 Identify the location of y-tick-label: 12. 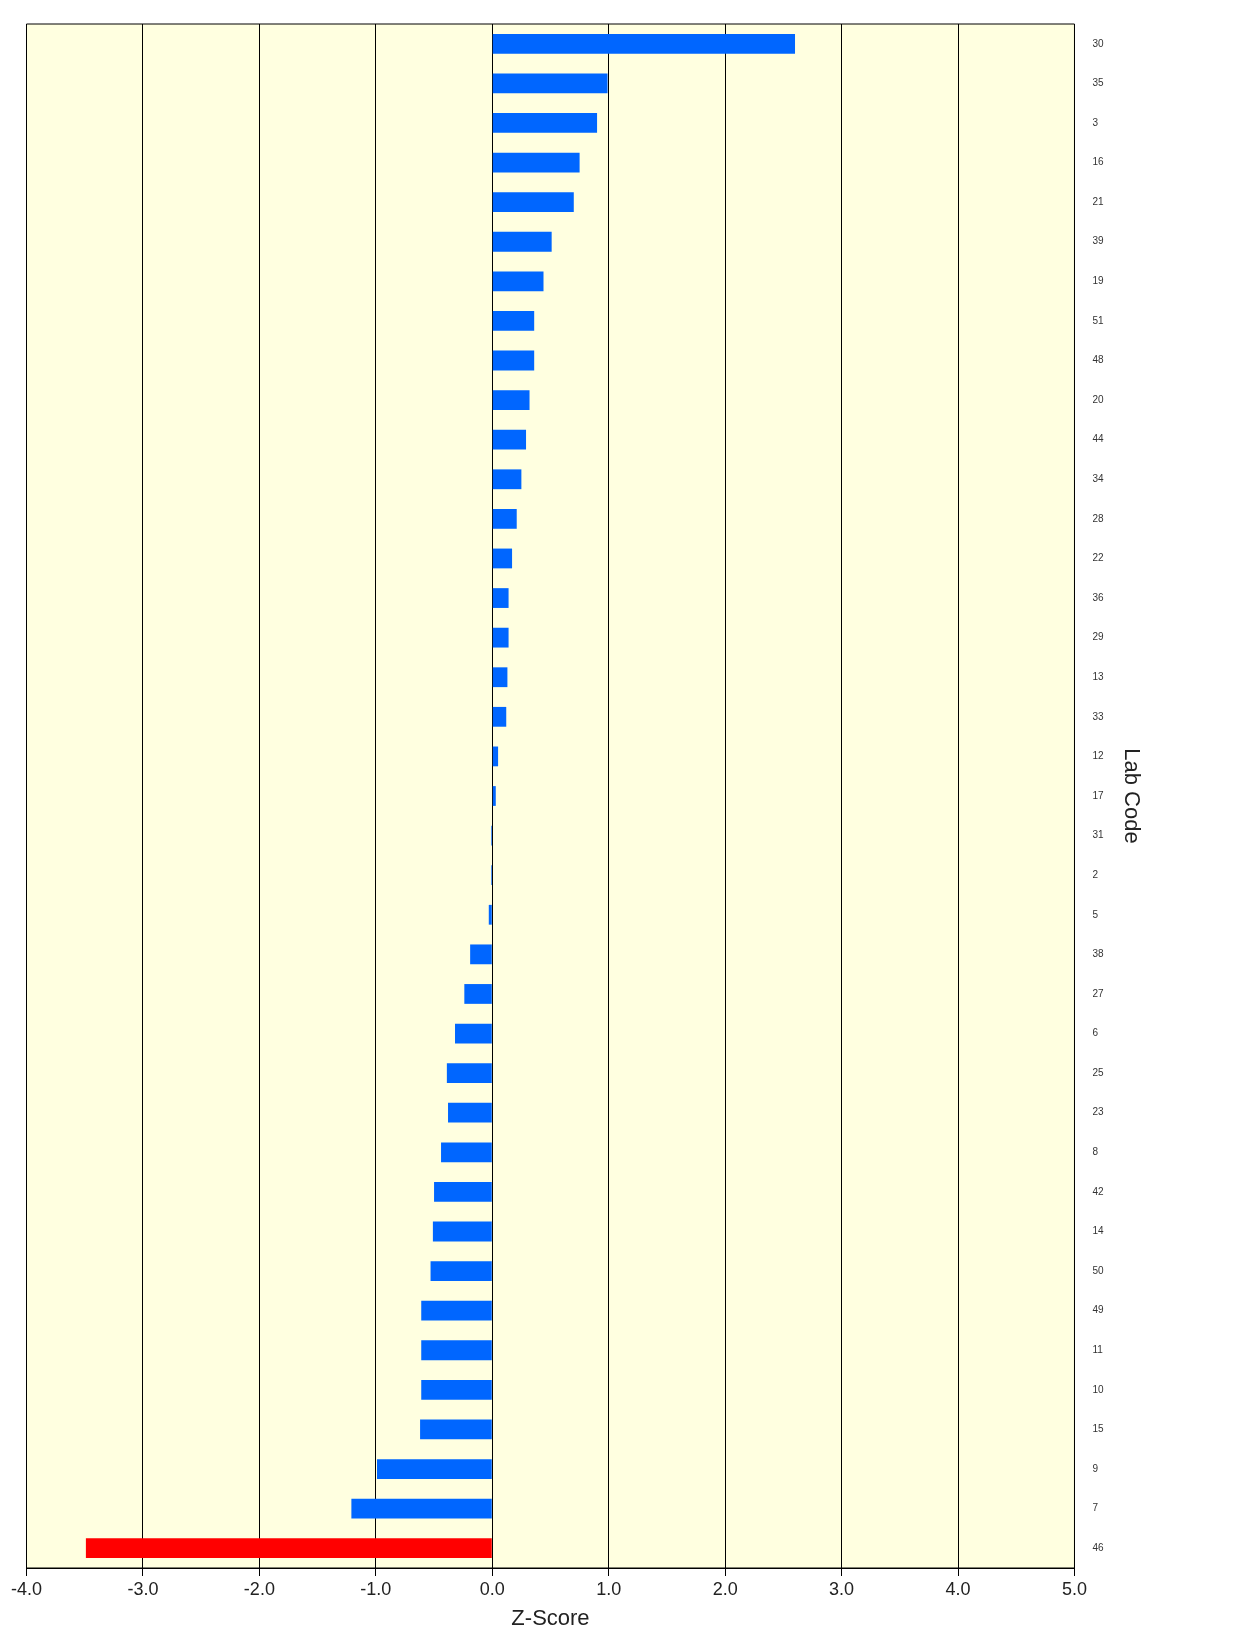
(1098, 756).